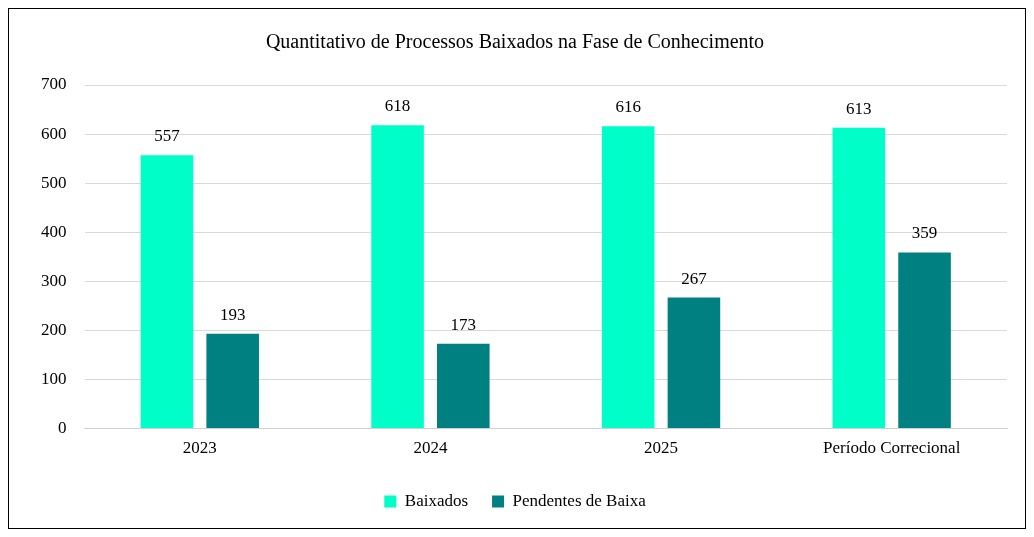  I want to click on x-tick-label: 2024, so click(430, 448).